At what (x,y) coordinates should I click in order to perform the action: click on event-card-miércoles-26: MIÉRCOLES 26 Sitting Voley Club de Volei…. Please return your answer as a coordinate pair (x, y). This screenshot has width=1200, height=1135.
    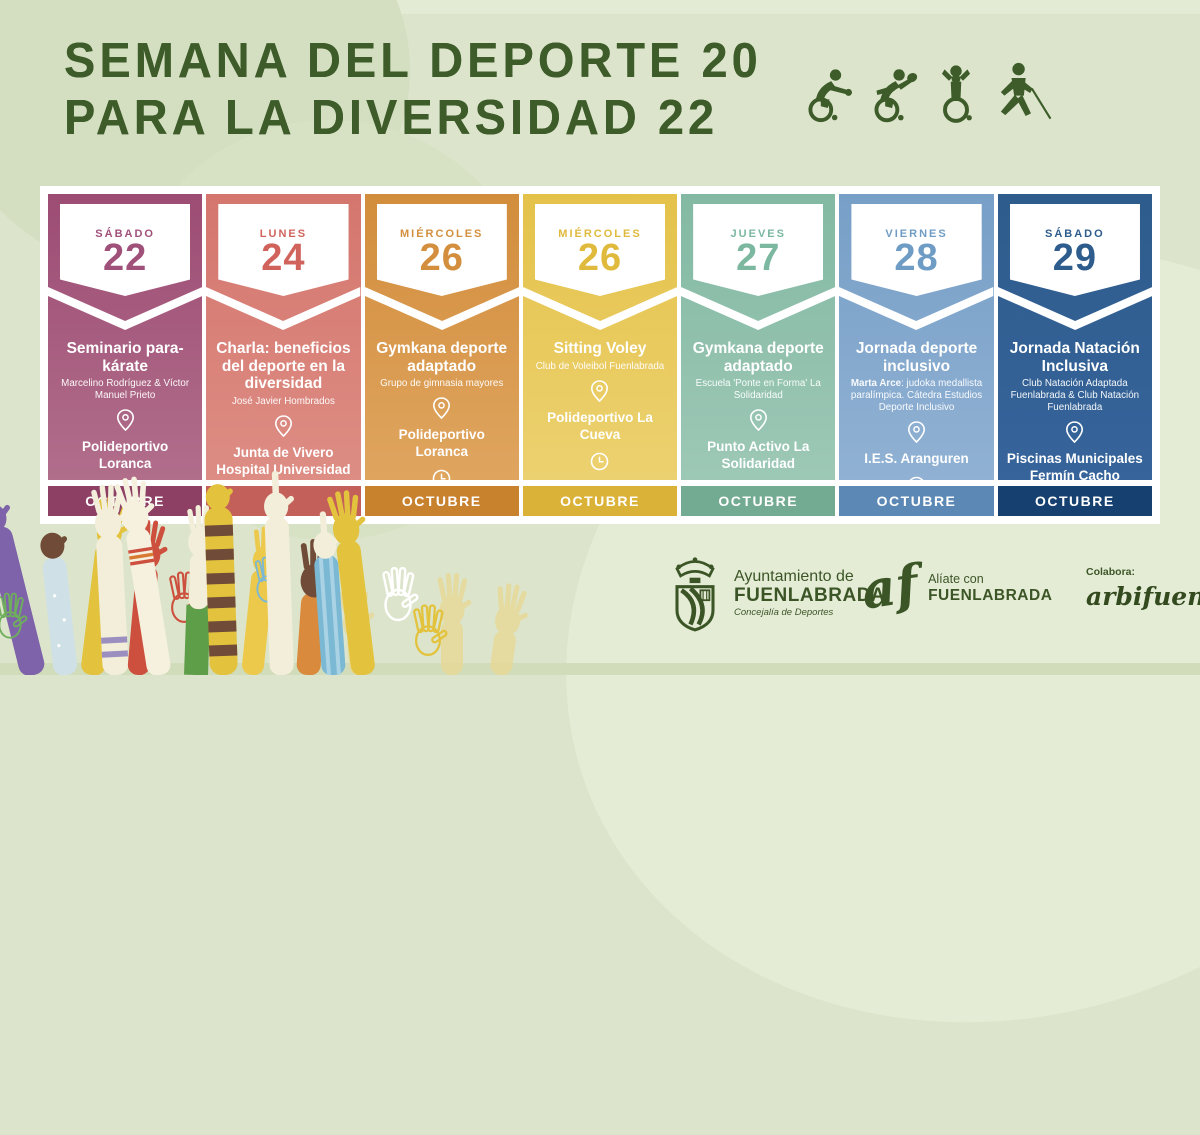
    Looking at the image, I should click on (600, 355).